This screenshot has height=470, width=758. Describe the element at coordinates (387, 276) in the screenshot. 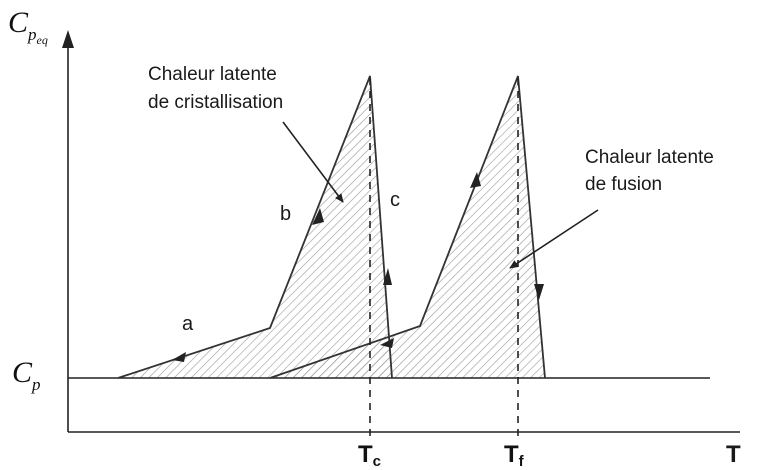

I see `arrow-c-up-icon` at that location.